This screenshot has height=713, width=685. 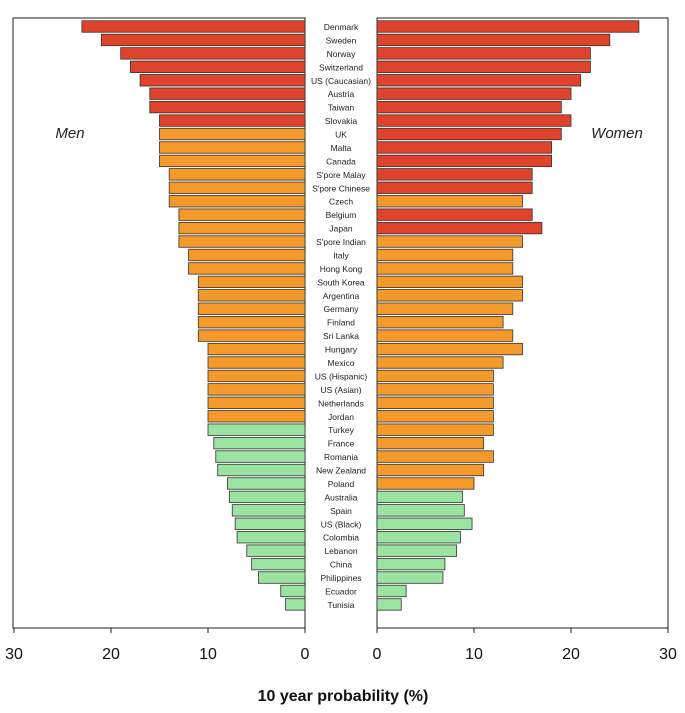 What do you see at coordinates (341, 457) in the screenshot?
I see `category-label-32: Romania` at bounding box center [341, 457].